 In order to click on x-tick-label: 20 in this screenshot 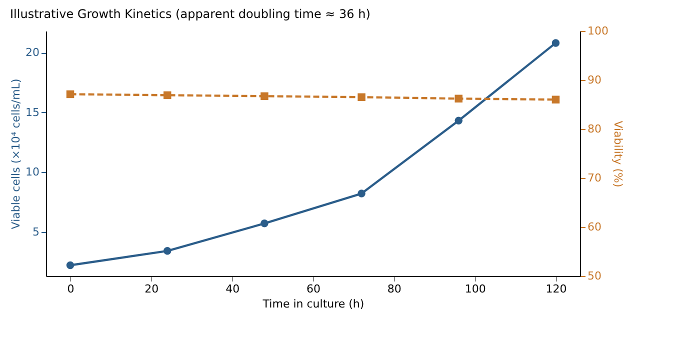, I will do `click(151, 289)`.